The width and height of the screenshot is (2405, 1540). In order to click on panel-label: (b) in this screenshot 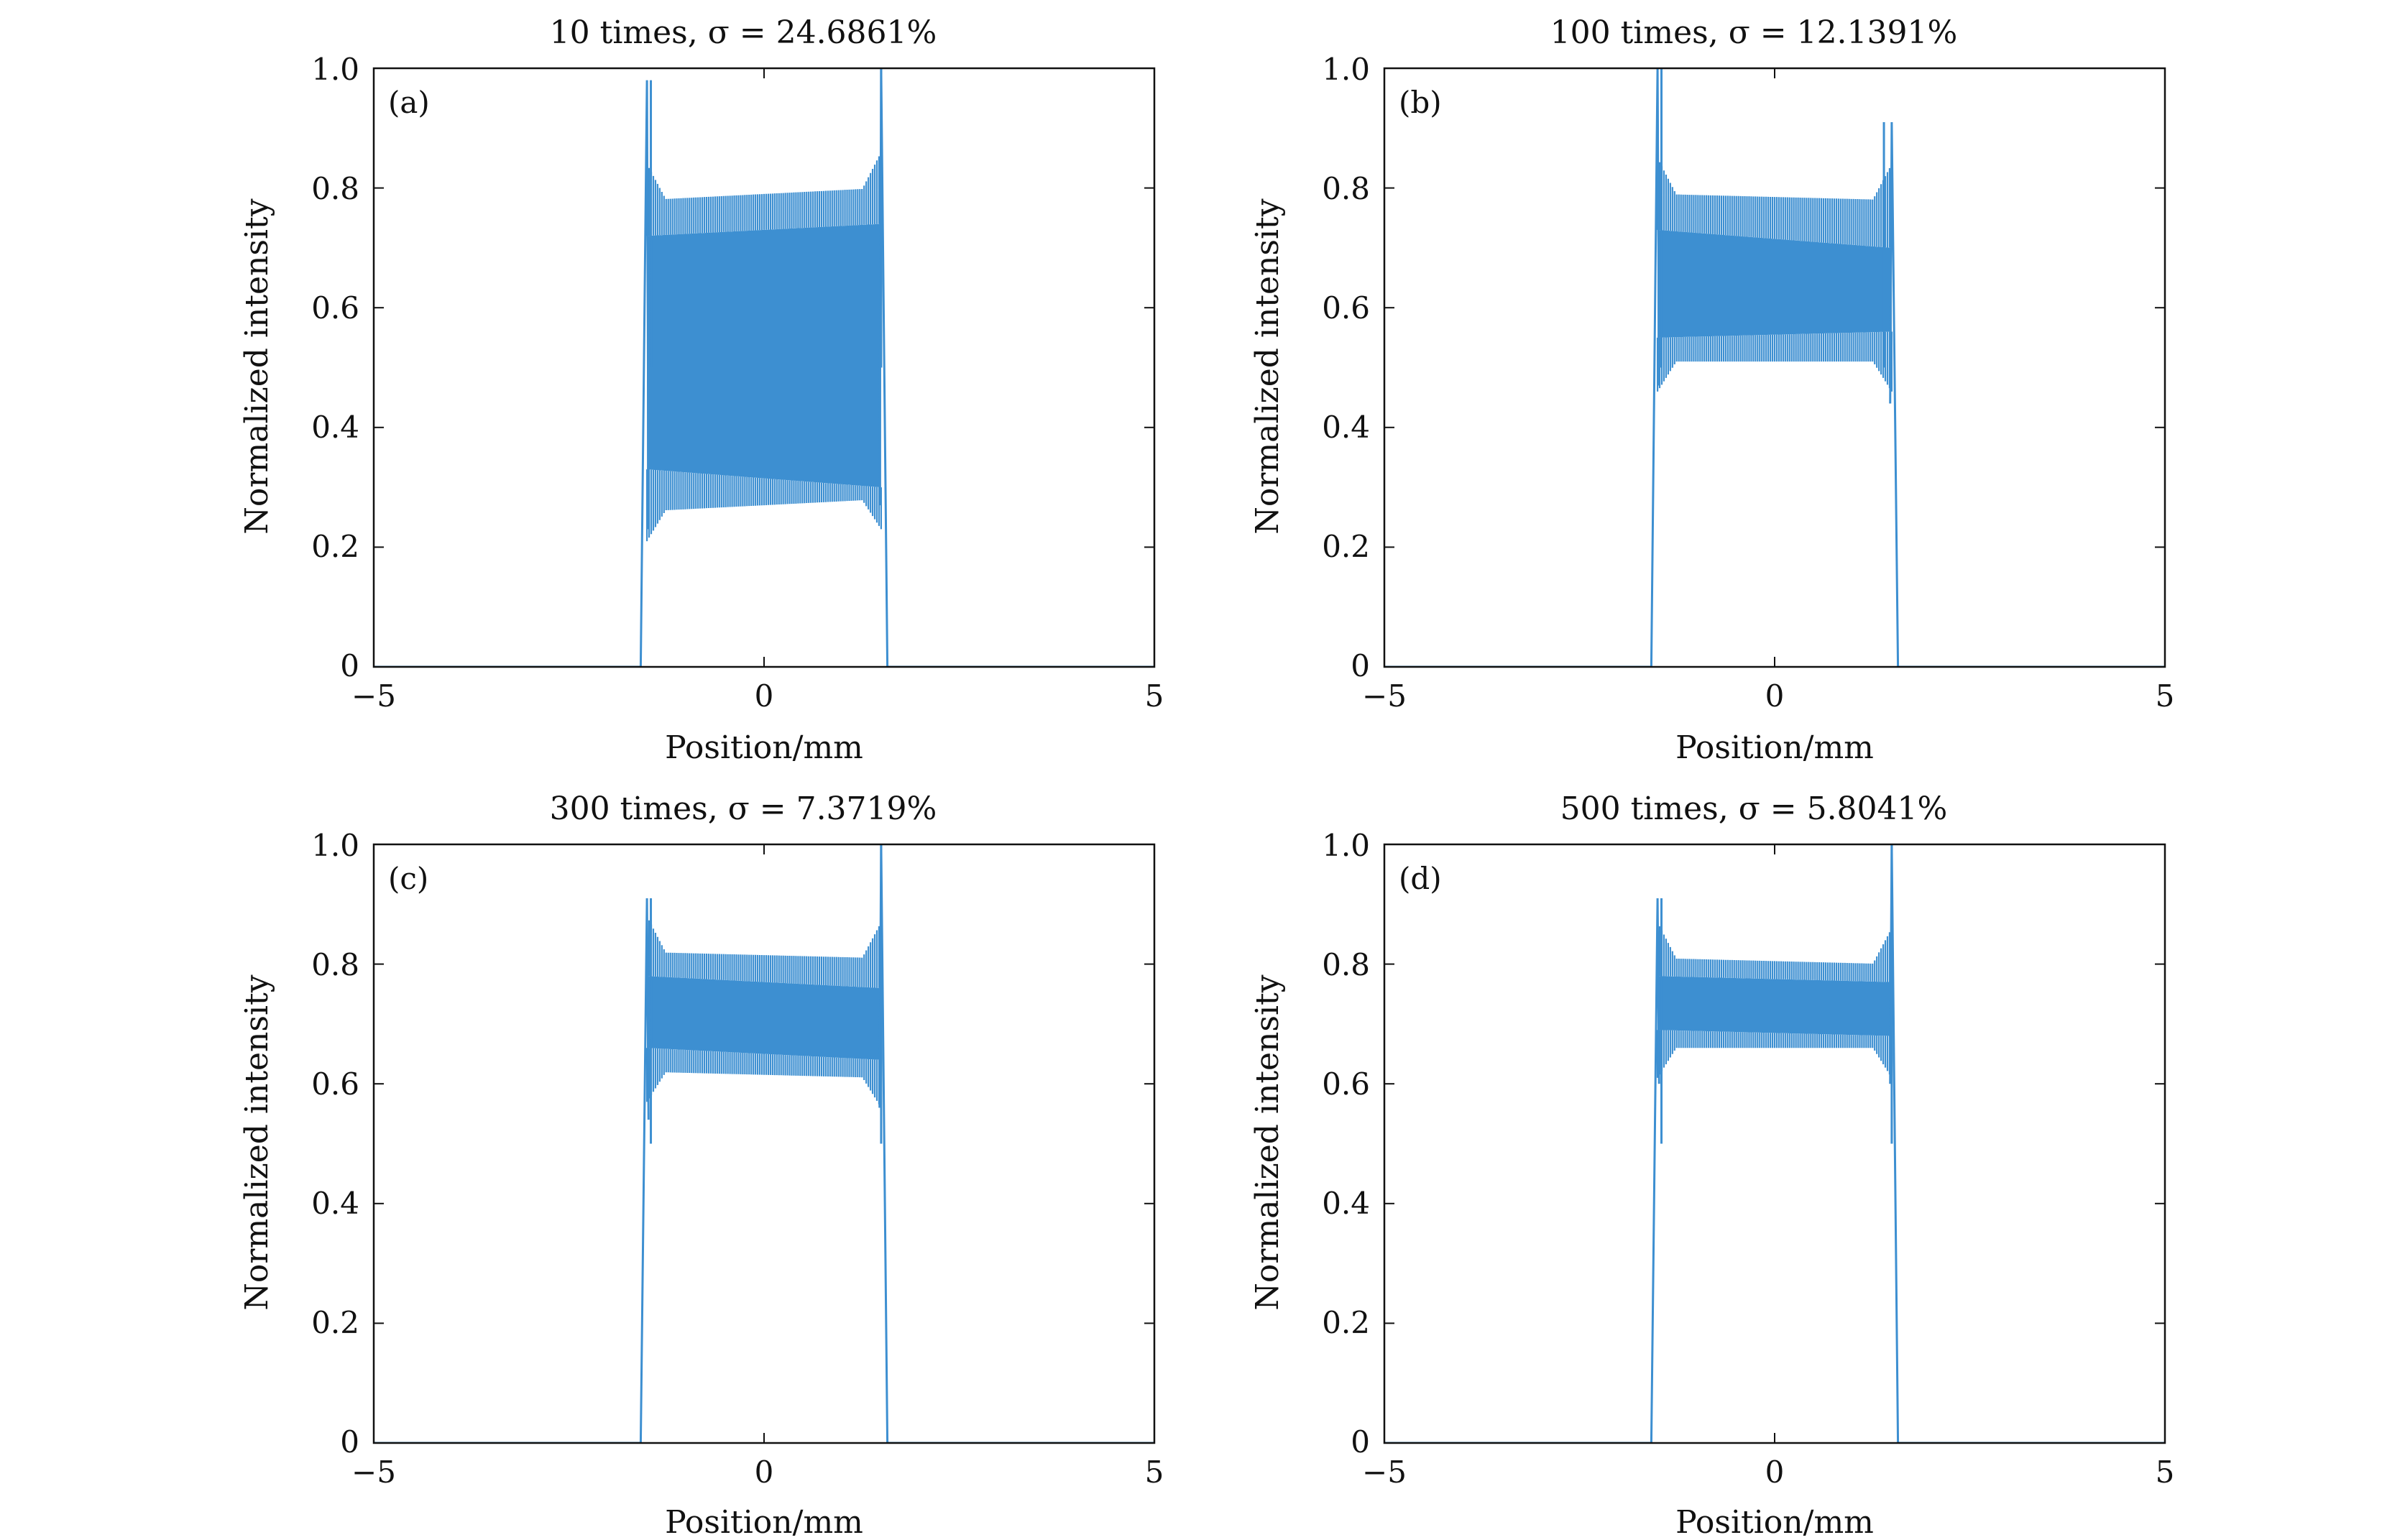, I will do `click(1420, 103)`.